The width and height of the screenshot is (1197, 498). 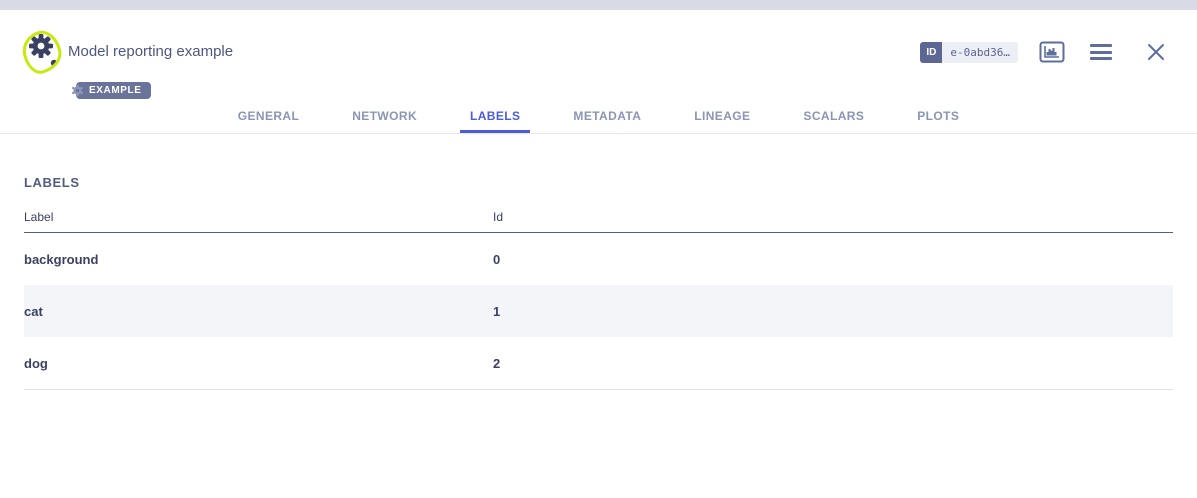 I want to click on tab-scalars: SCALARS, so click(x=833, y=118).